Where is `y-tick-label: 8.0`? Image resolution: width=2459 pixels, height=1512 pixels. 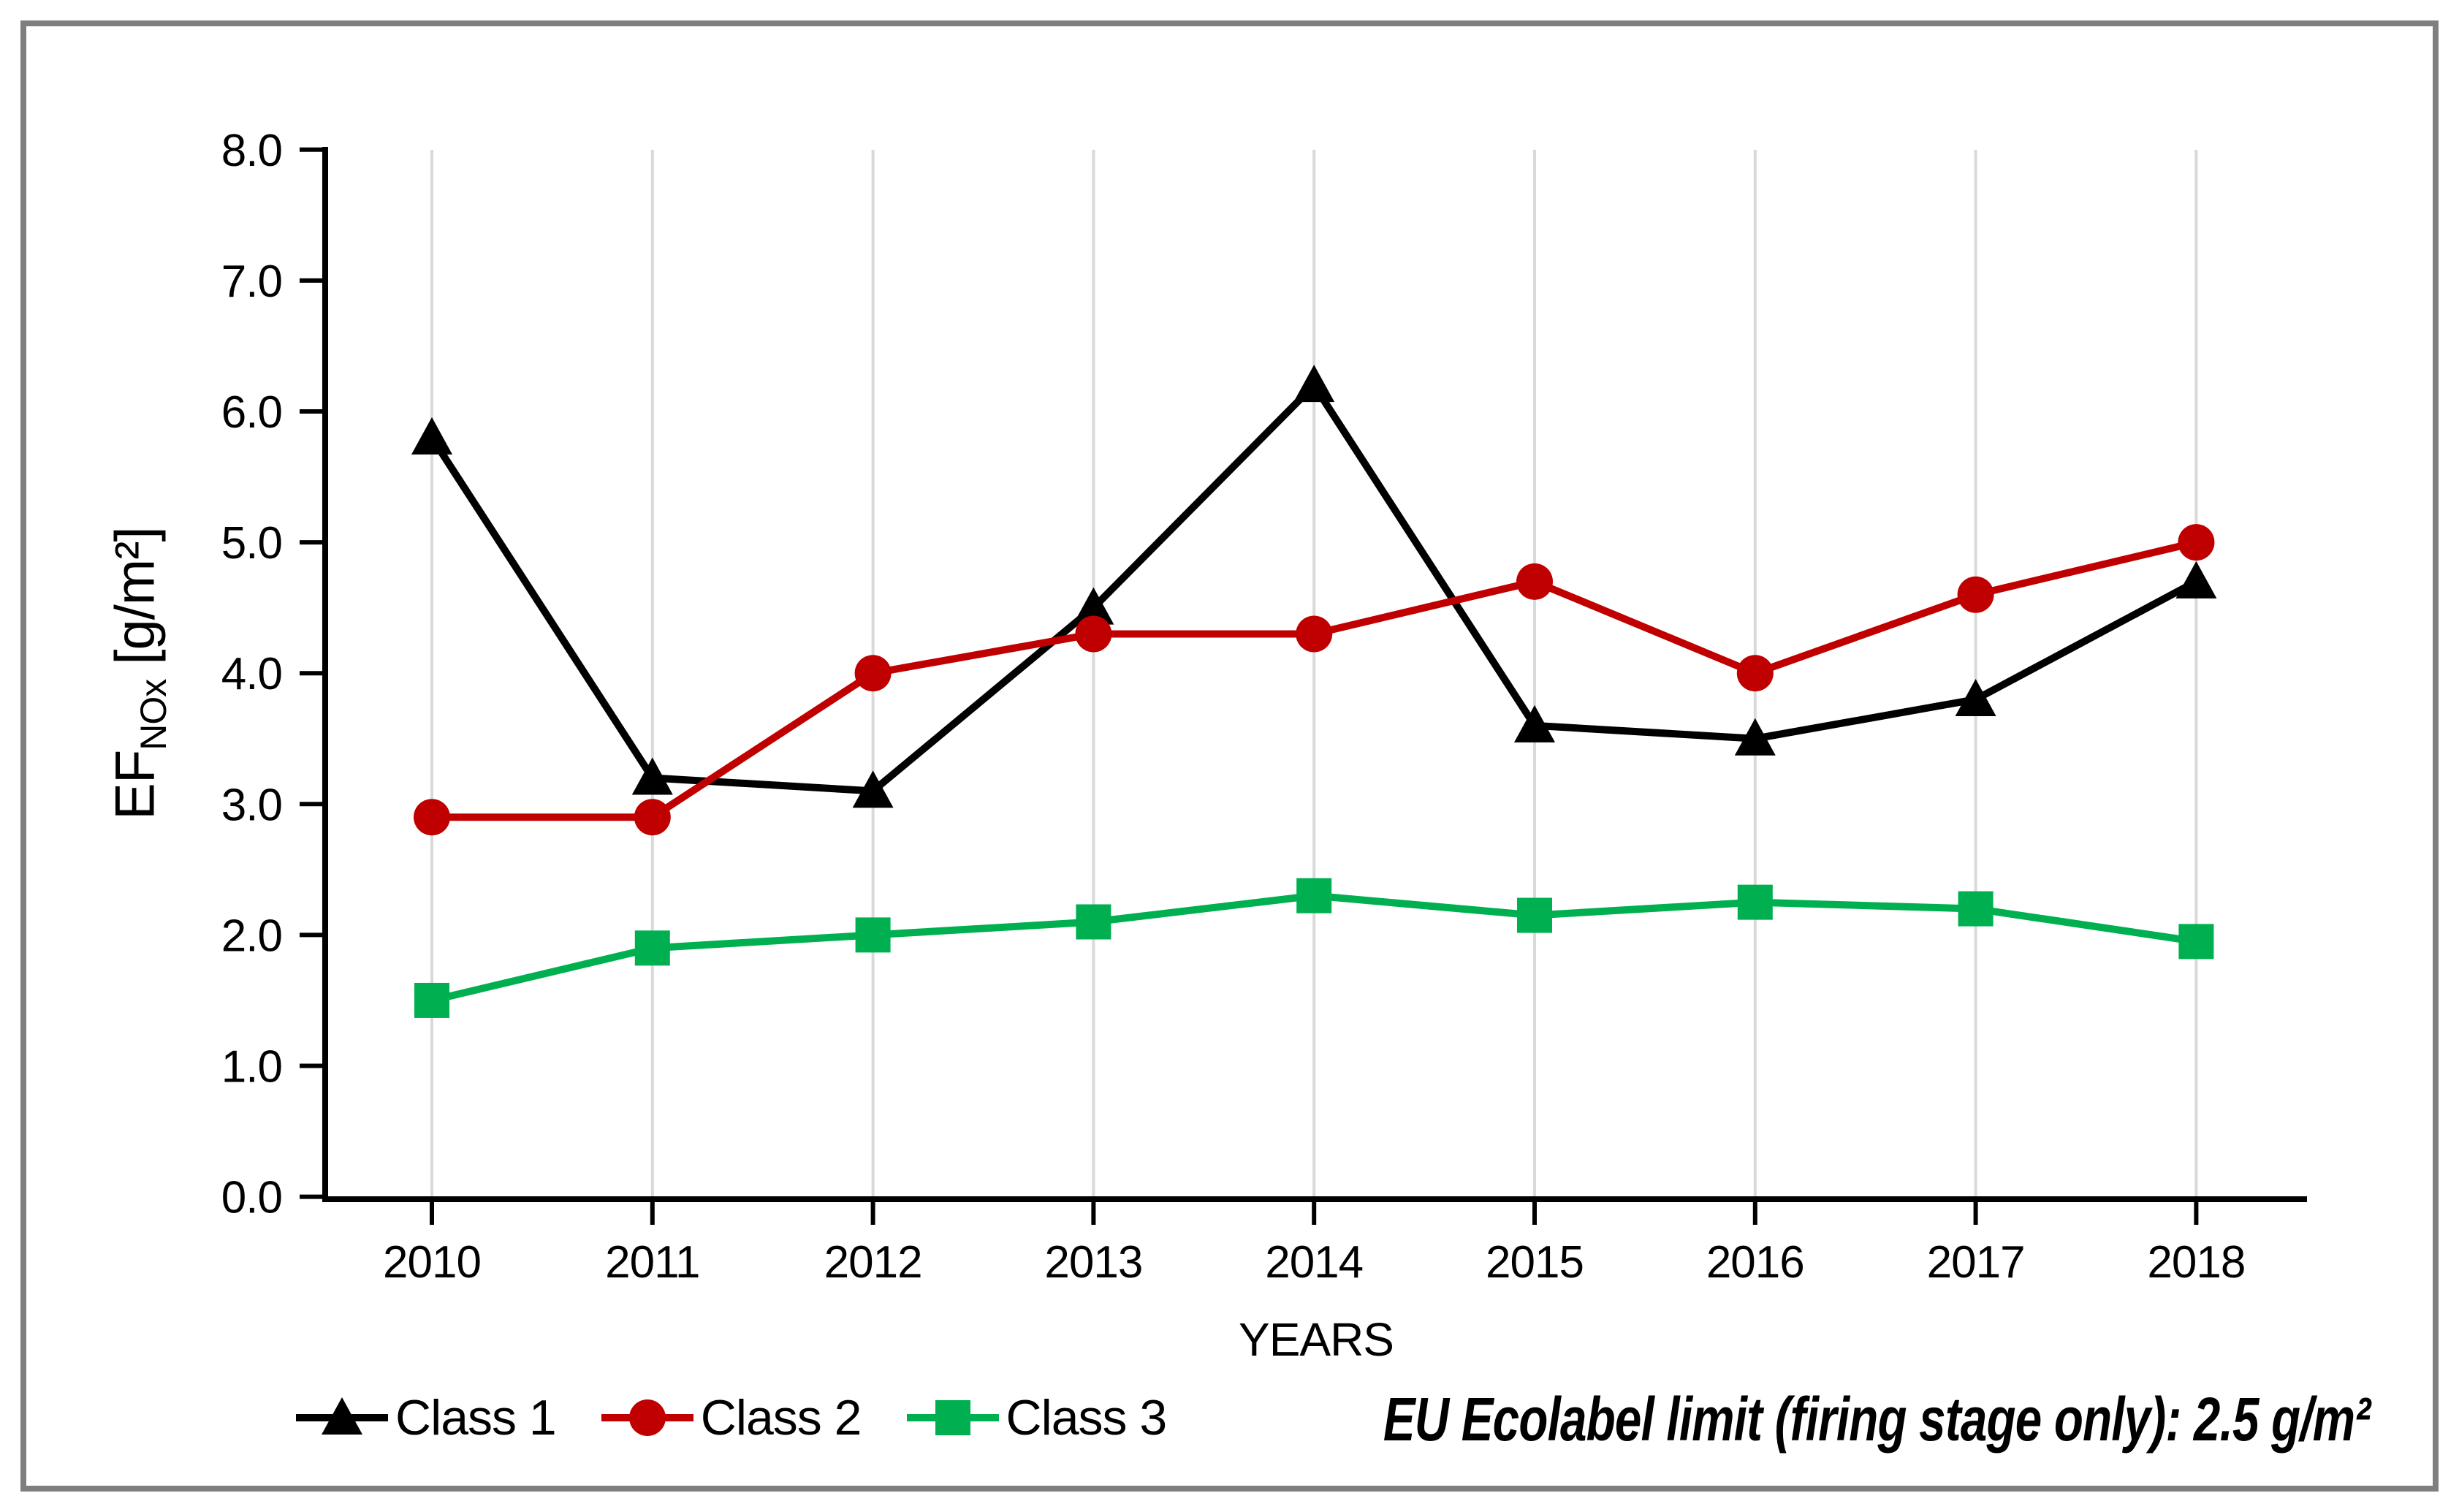 y-tick-label: 8.0 is located at coordinates (251, 151).